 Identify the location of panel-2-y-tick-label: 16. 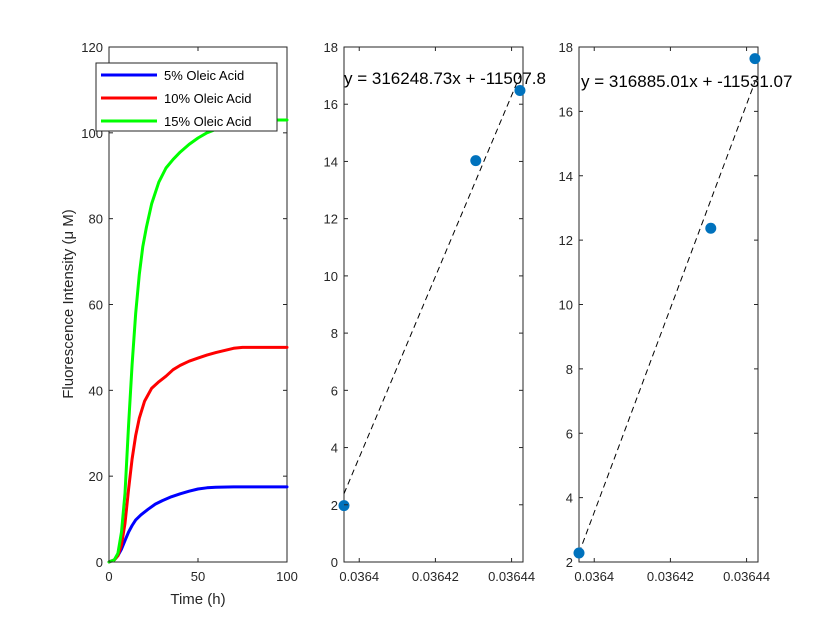
(331, 104).